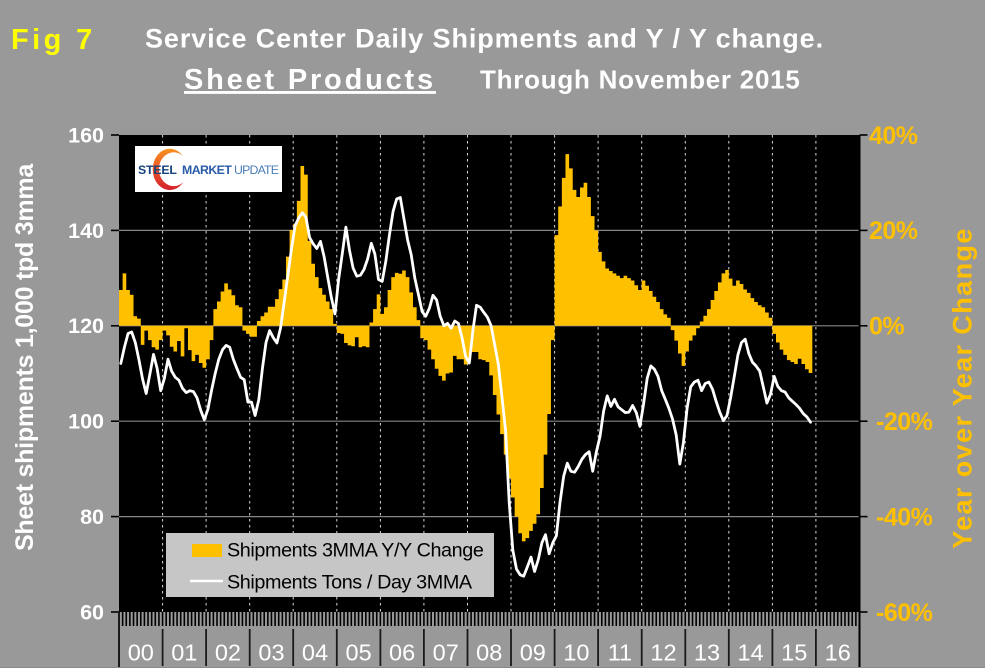 The image size is (985, 672). Describe the element at coordinates (794, 653) in the screenshot. I see `svg-text: 15` at that location.